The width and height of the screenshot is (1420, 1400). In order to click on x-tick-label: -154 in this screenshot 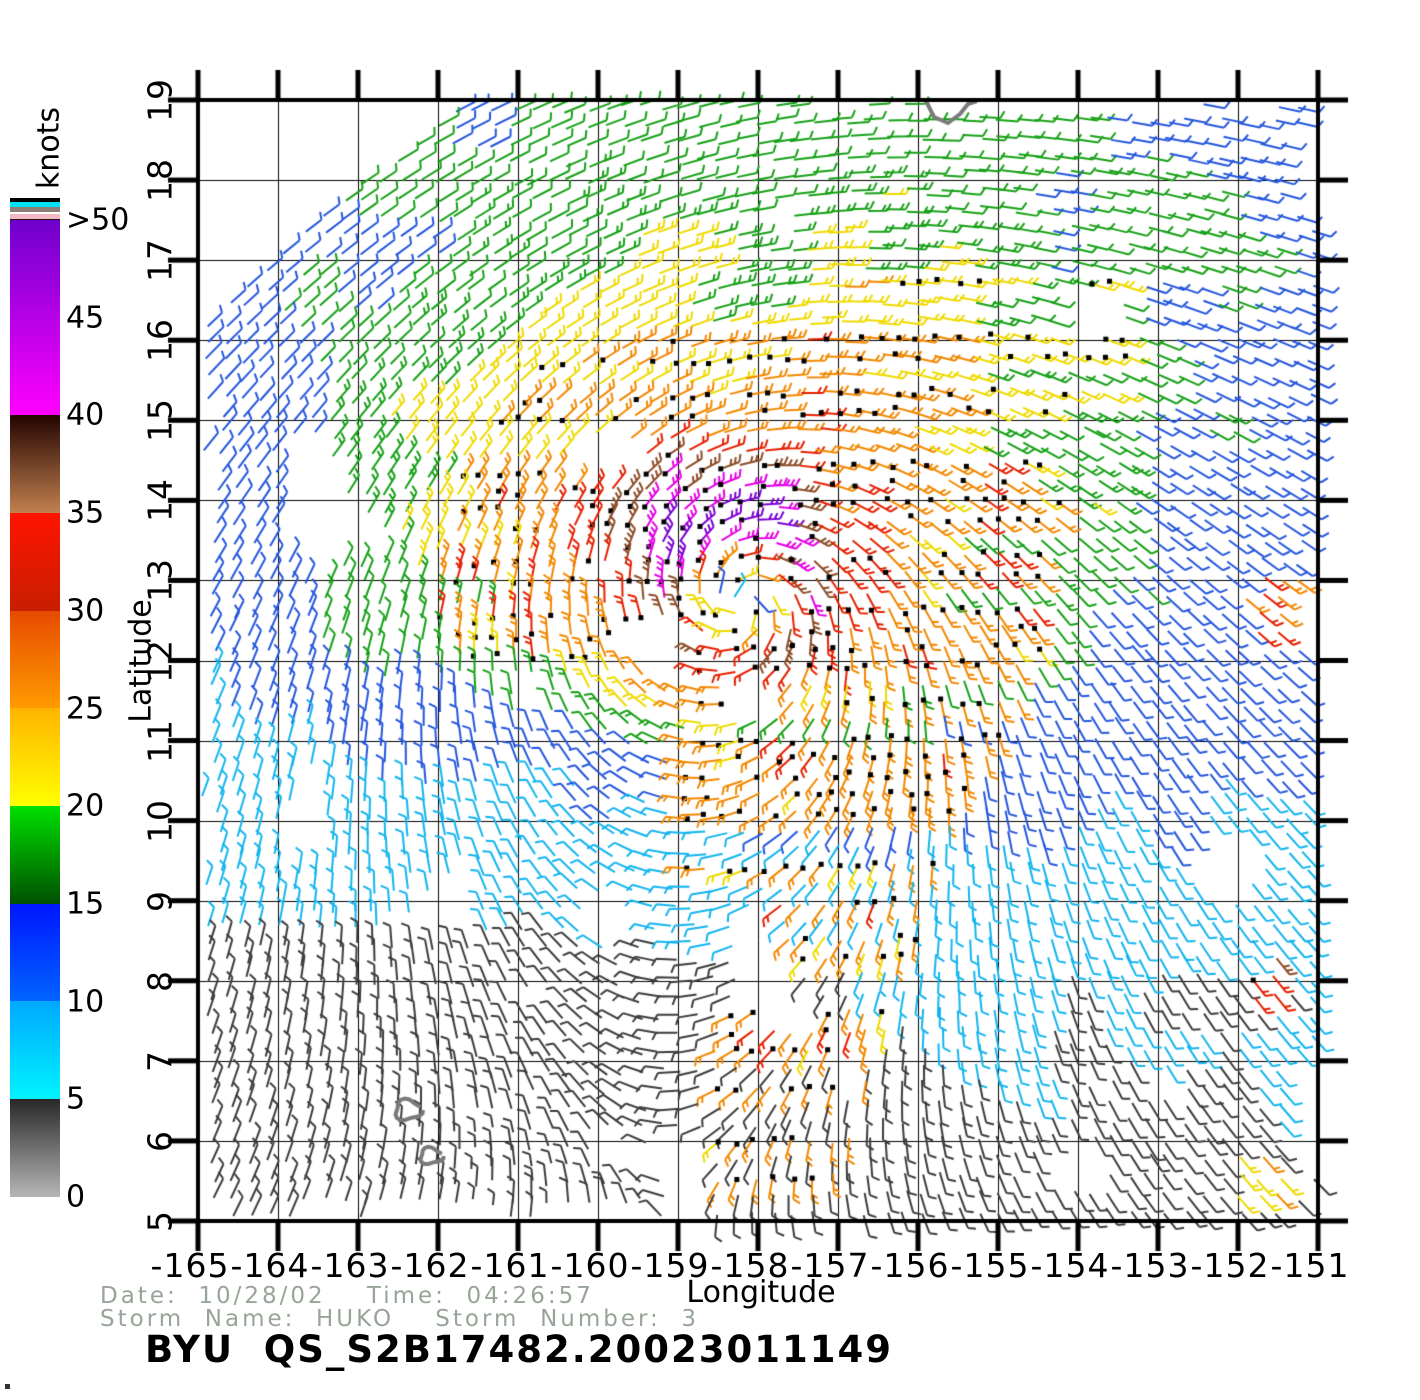, I will do `click(1070, 1265)`.